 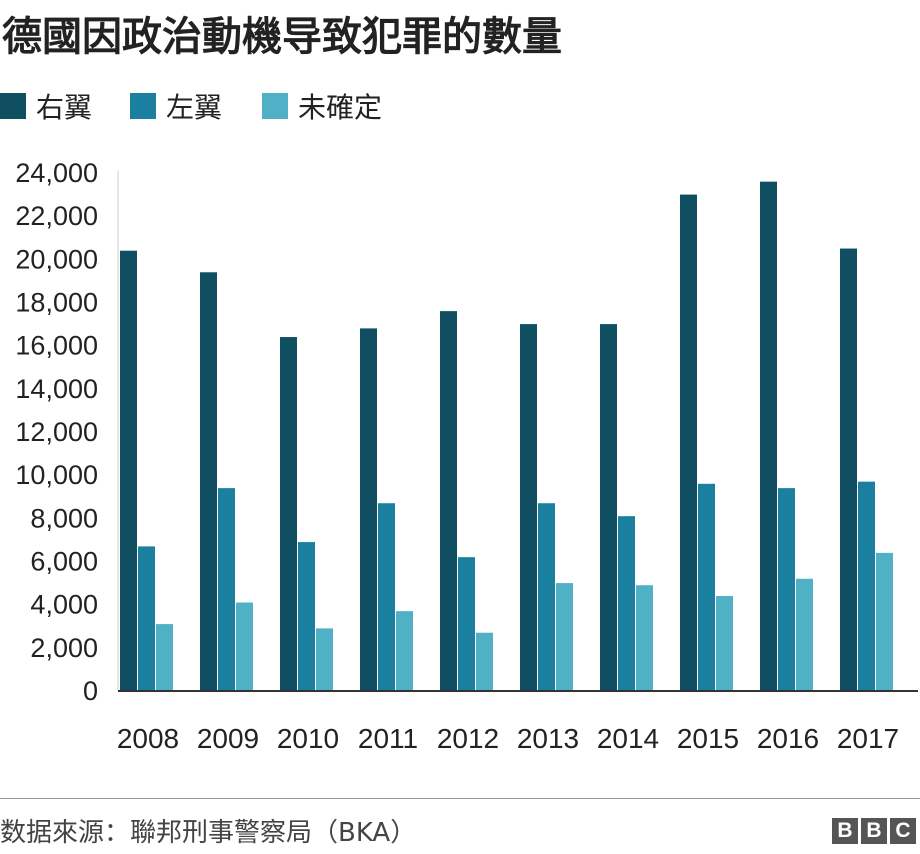 I want to click on x-tick-label: 2015, so click(x=708, y=738).